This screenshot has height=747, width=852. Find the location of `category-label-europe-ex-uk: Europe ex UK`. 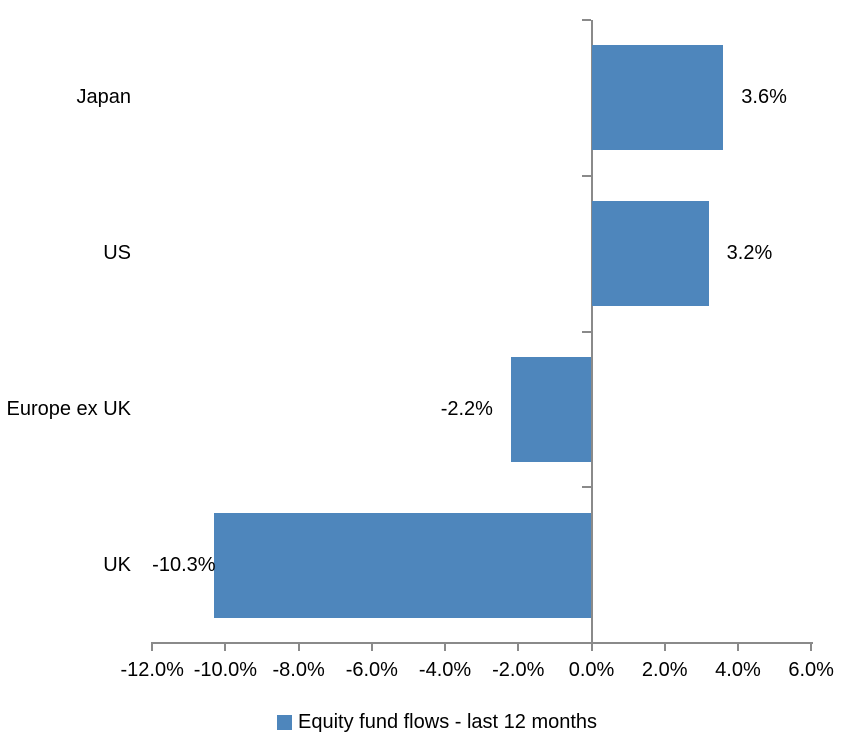

category-label-europe-ex-uk: Europe ex UK is located at coordinates (68, 408).